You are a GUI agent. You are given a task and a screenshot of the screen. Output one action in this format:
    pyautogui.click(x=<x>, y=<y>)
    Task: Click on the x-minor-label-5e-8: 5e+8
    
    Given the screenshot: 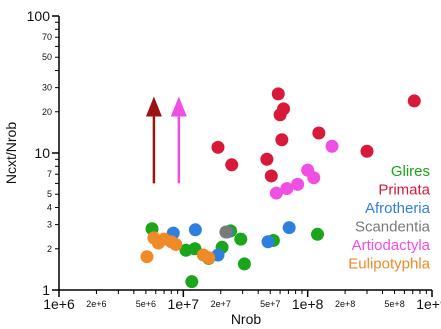 What is the action you would take?
    pyautogui.click(x=394, y=304)
    